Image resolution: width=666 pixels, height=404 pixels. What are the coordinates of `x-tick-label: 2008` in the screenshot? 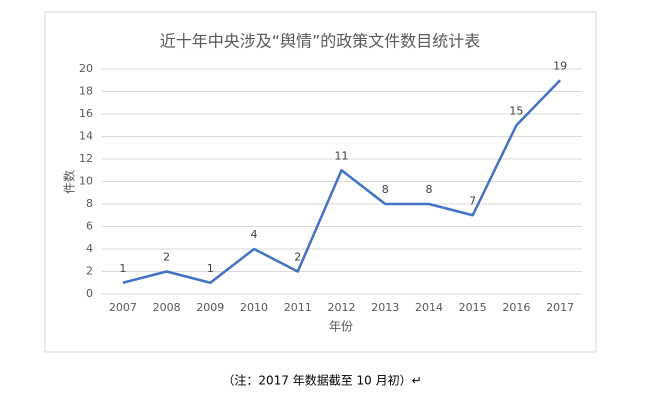 It's located at (167, 307).